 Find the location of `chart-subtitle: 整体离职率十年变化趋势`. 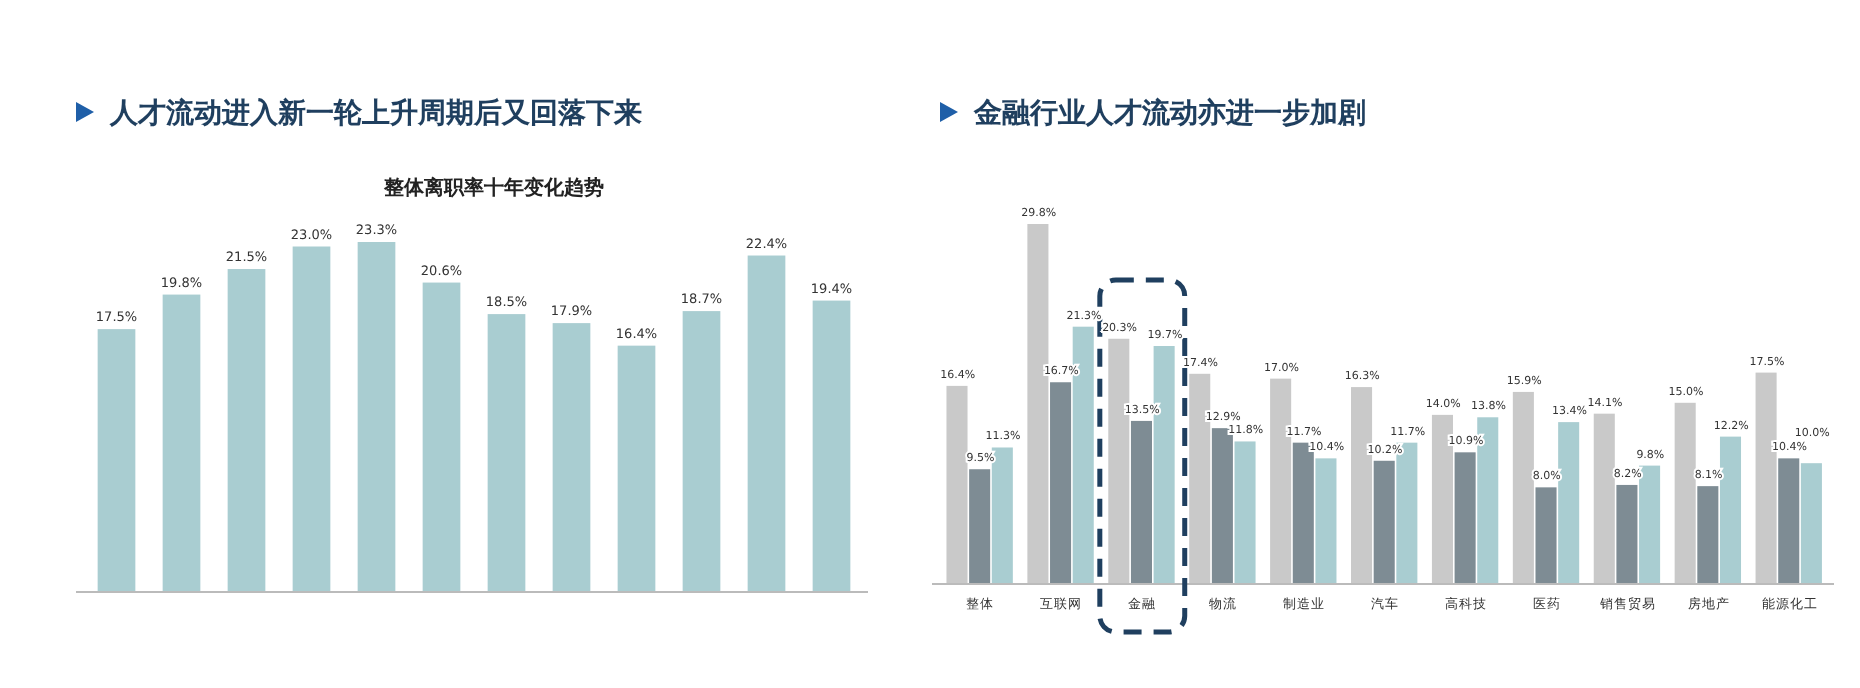

chart-subtitle: 整体离职率十年变化趋势 is located at coordinates (493, 188).